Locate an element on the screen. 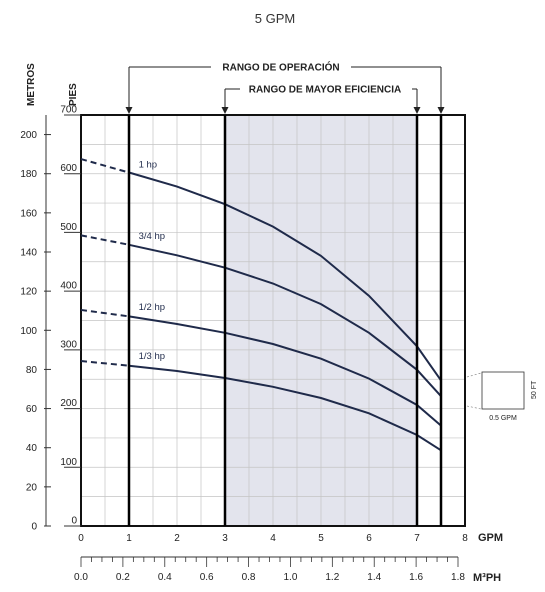  scale-key: 50 FT 0.5 GPM is located at coordinates (502, 396).